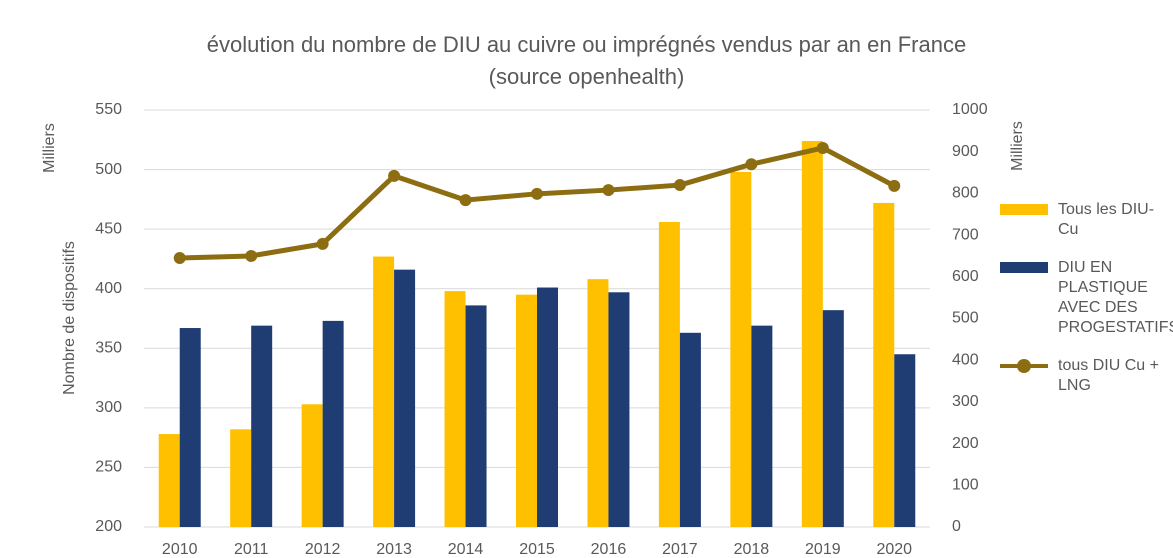 The width and height of the screenshot is (1173, 558). Describe the element at coordinates (823, 549) in the screenshot. I see `x-tick-label: 2019` at that location.